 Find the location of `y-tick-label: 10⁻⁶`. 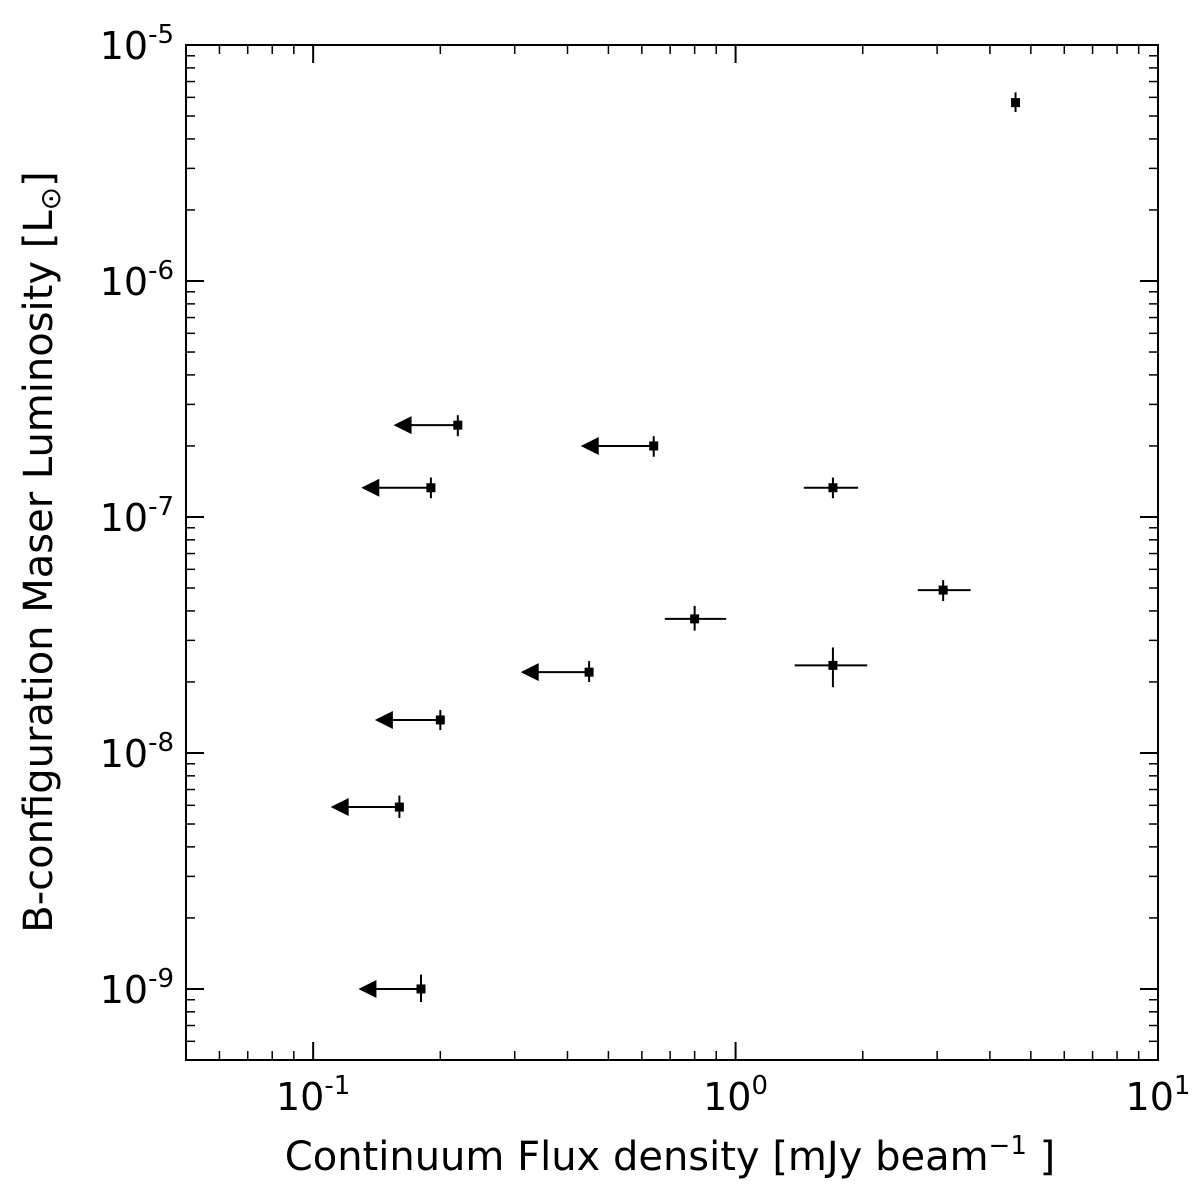

y-tick-label: 10⁻⁶ is located at coordinates (137, 280).